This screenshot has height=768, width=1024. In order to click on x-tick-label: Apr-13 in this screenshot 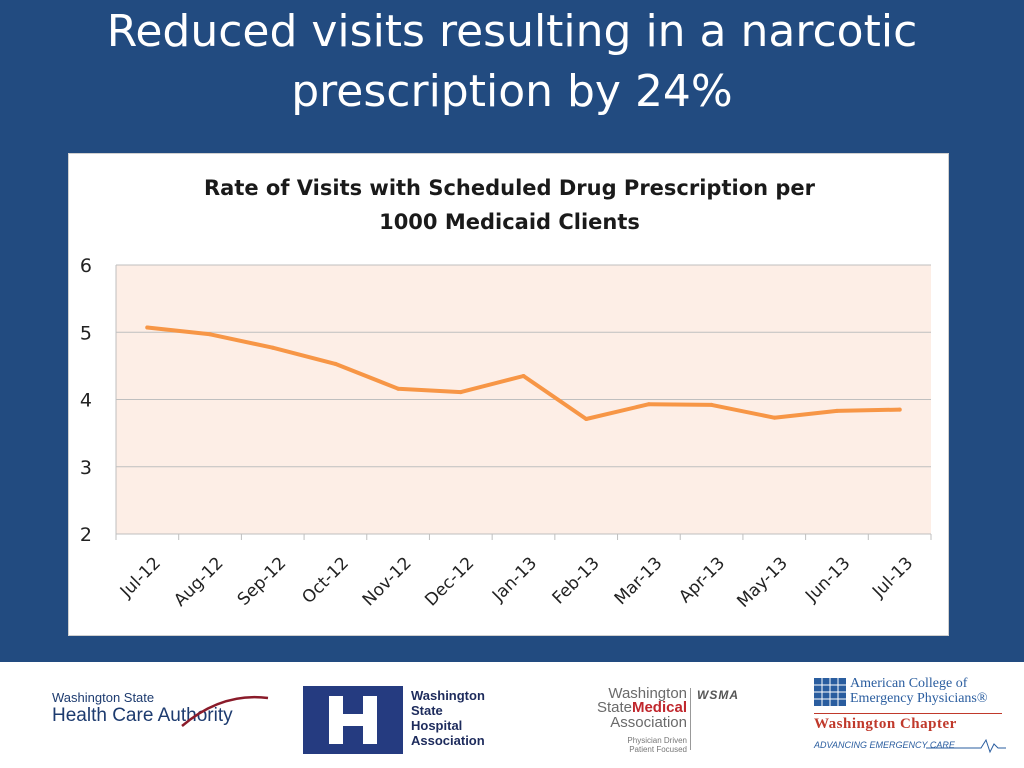, I will do `click(702, 580)`.